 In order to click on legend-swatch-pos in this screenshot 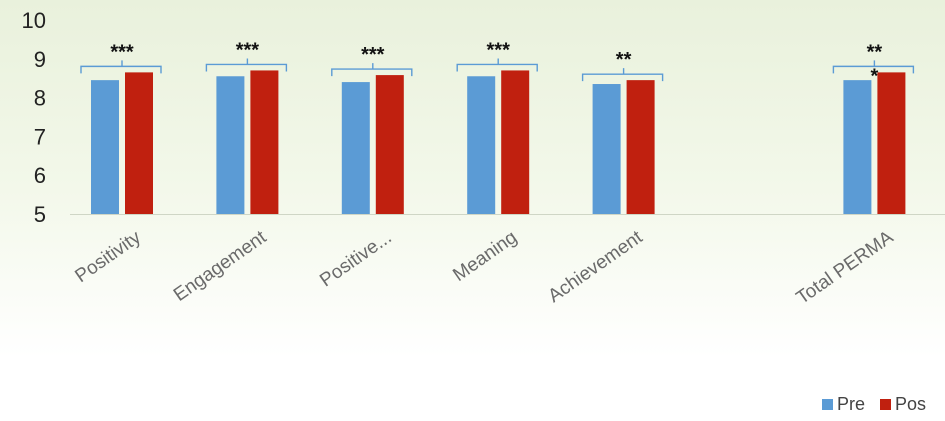, I will do `click(885, 404)`.